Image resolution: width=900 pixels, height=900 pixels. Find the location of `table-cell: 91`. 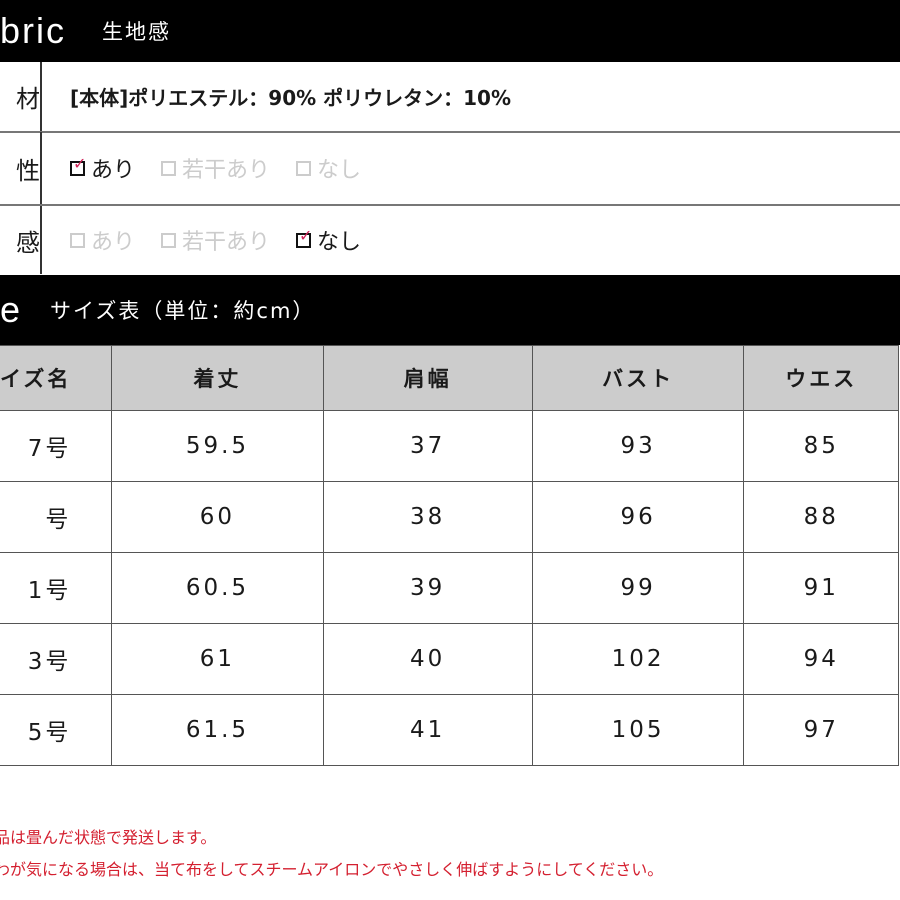

table-cell: 91 is located at coordinates (821, 588).